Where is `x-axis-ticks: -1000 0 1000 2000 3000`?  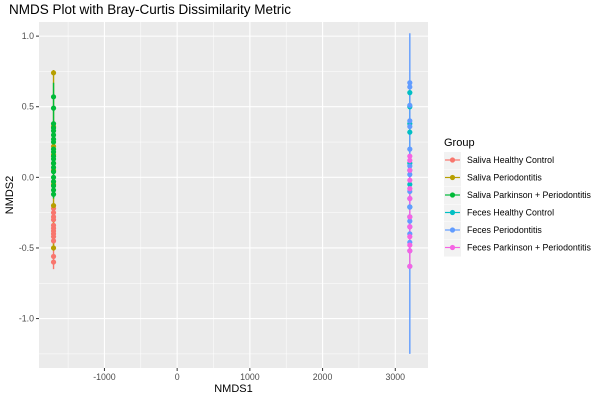
x-axis-ticks: -1000 0 1000 2000 3000 is located at coordinates (249, 375).